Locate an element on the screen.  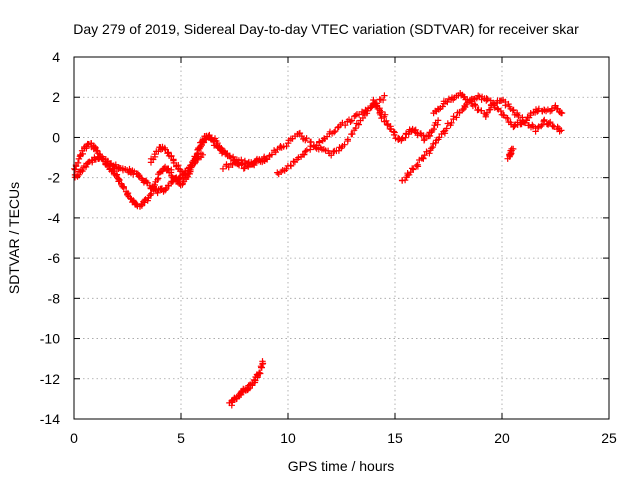
y-tick-label: -14 is located at coordinates (50, 419).